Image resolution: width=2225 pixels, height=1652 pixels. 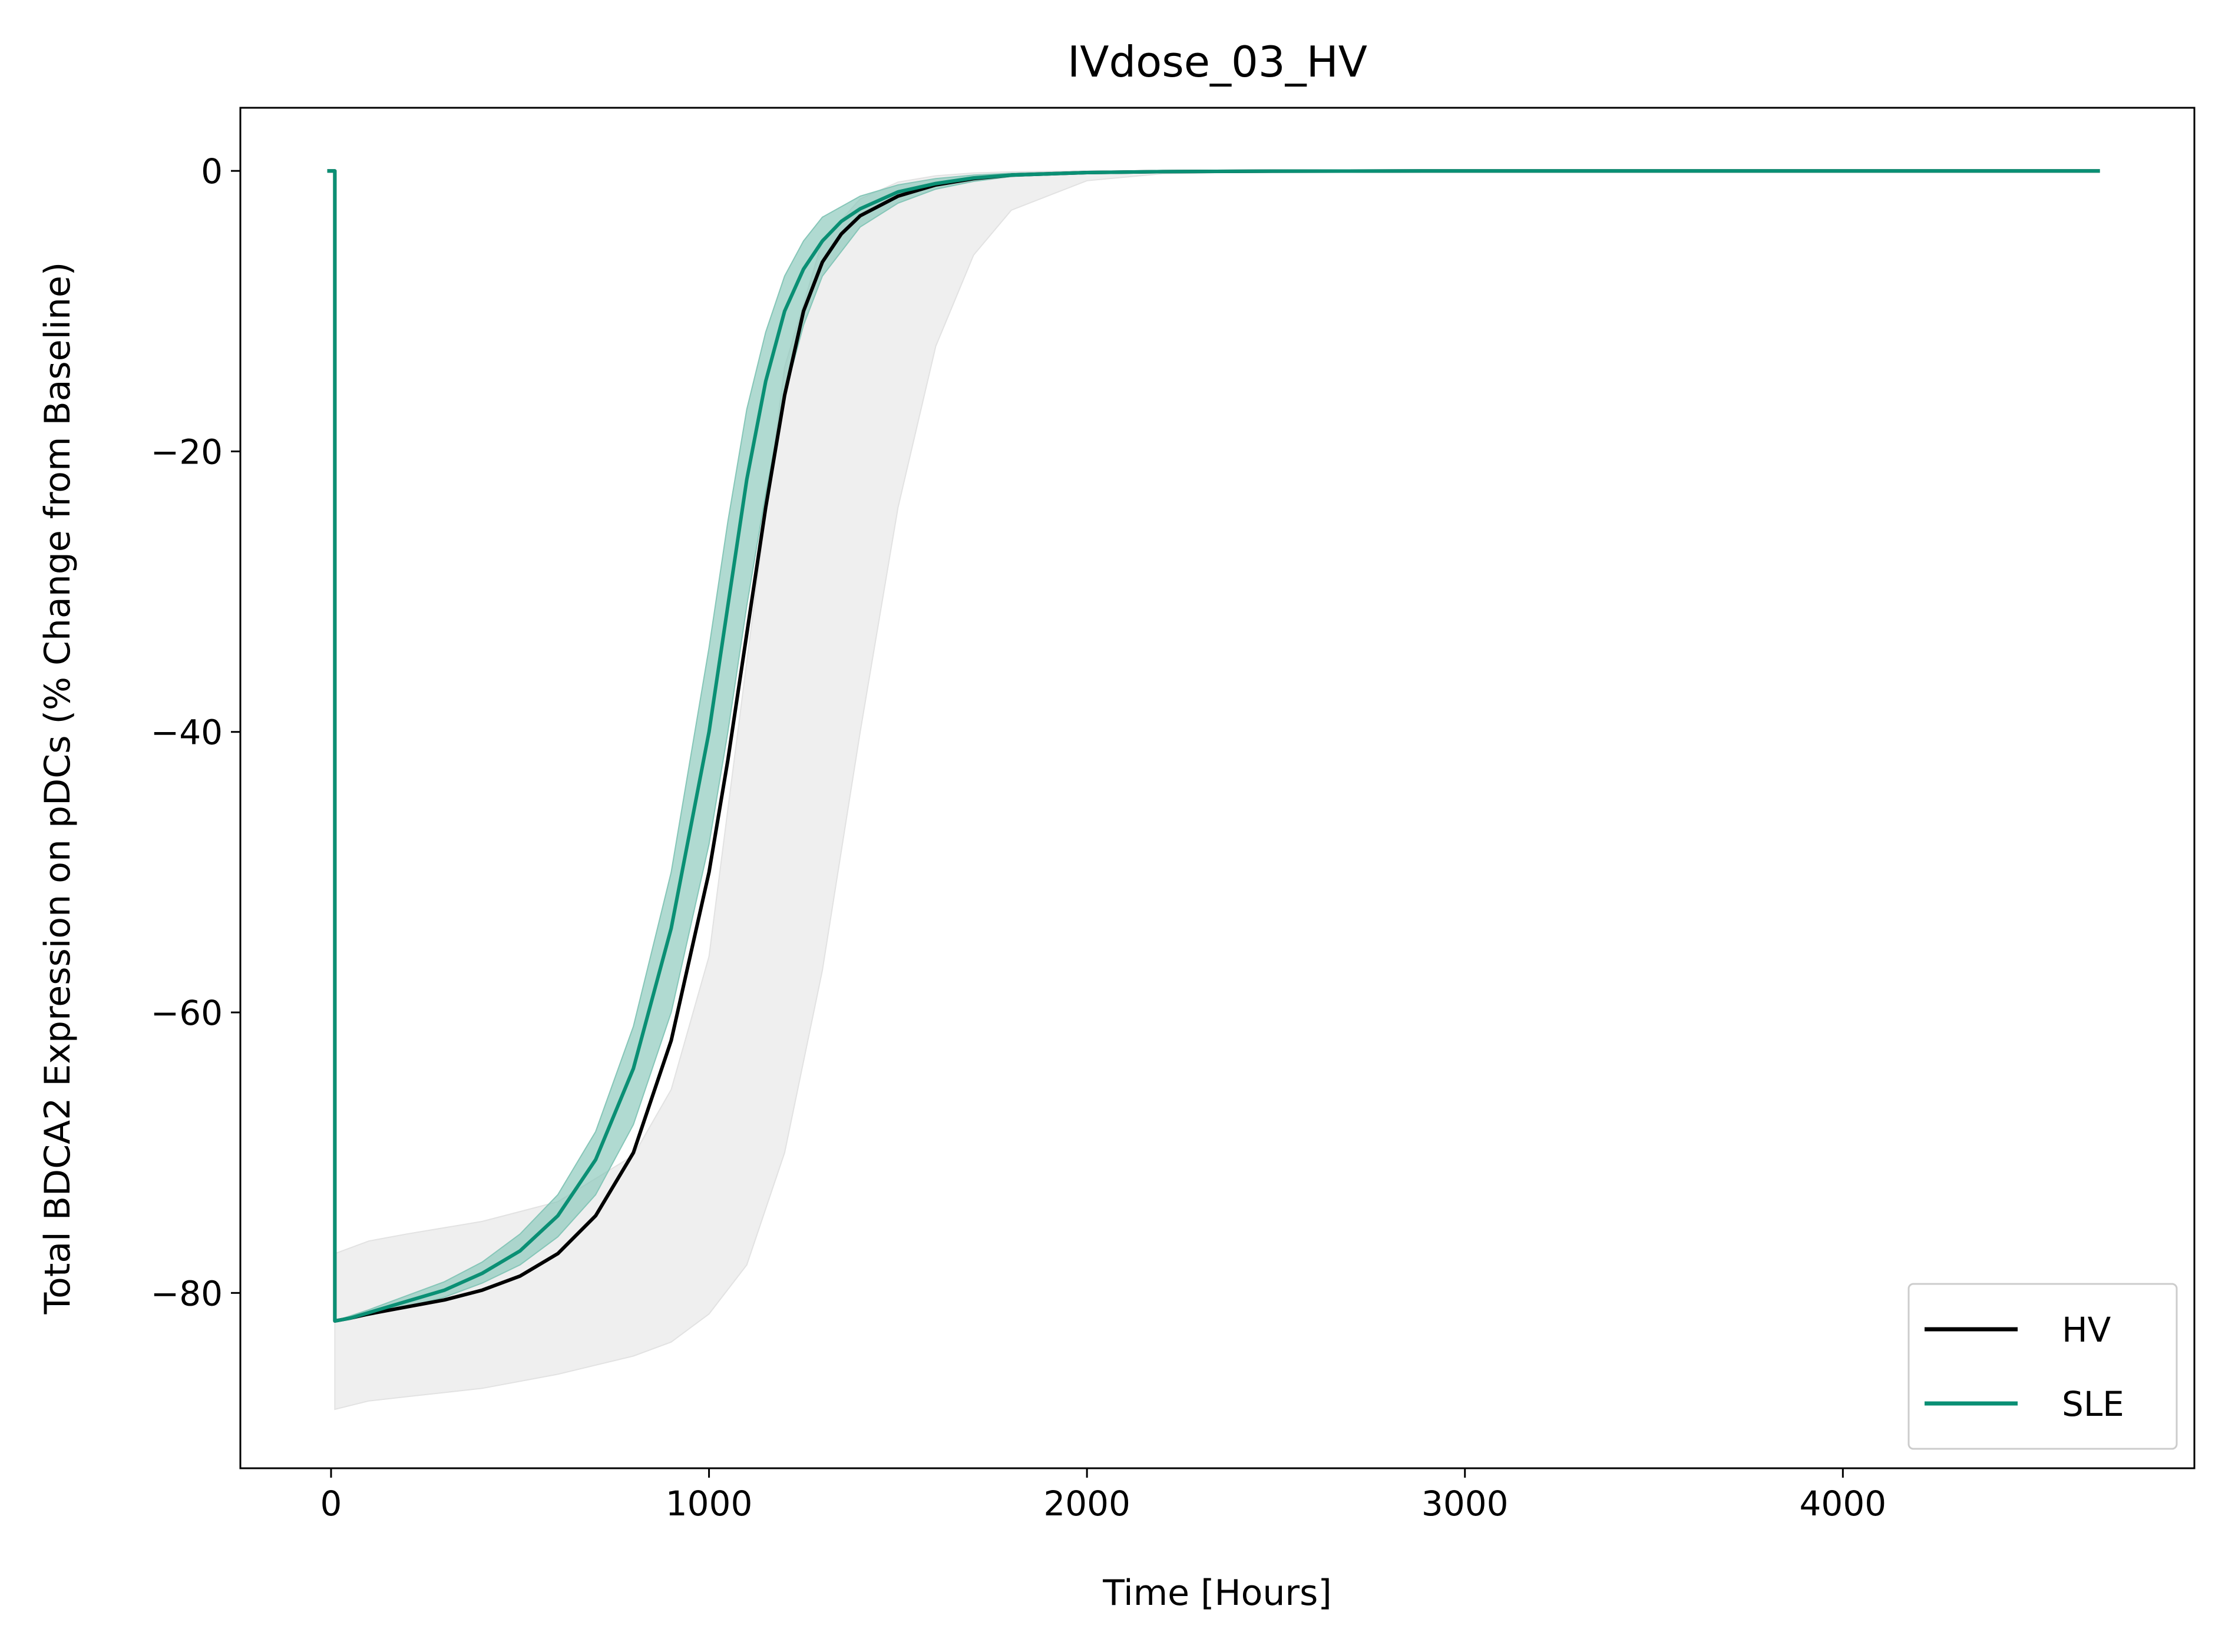 What do you see at coordinates (187, 1293) in the screenshot?
I see `y-tick-label: −80` at bounding box center [187, 1293].